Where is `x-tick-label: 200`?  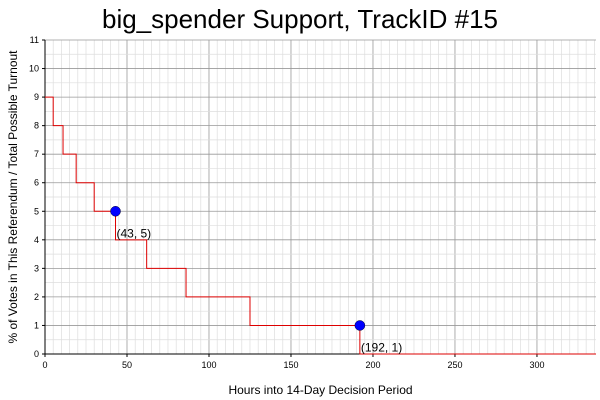 x-tick-label: 200 is located at coordinates (372, 365).